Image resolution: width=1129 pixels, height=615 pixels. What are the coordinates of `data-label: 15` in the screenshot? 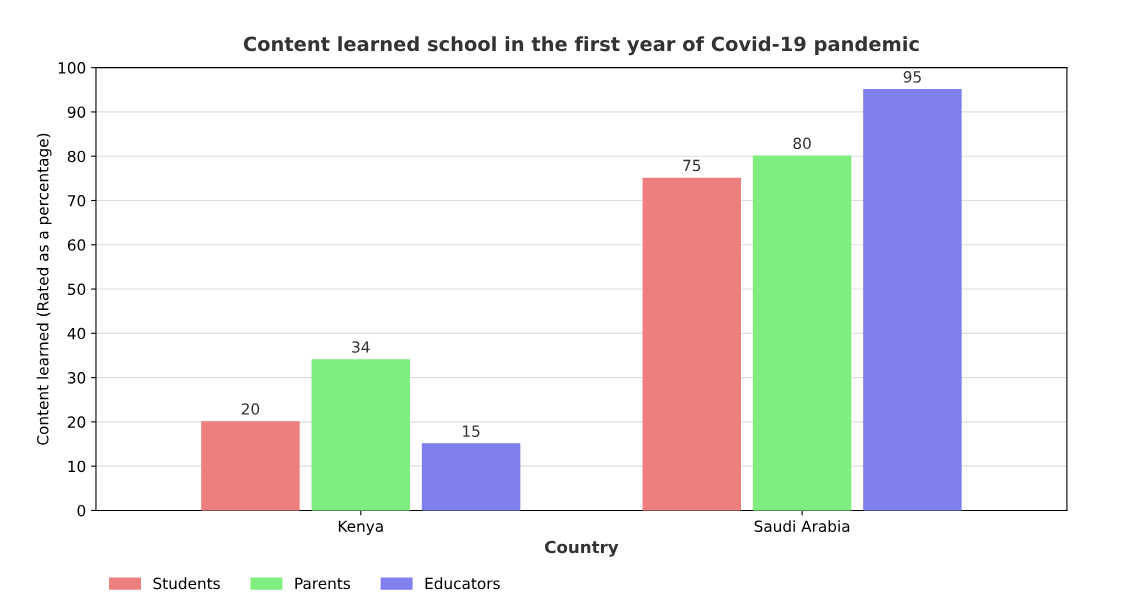 It's located at (471, 431).